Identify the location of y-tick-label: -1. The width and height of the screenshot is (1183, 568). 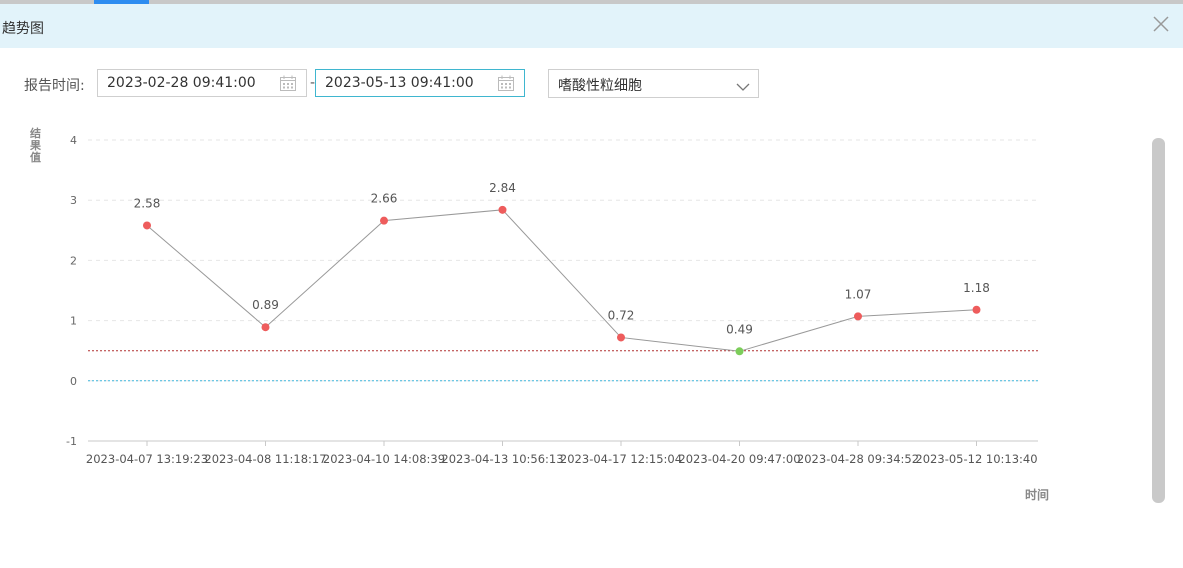
(71, 441).